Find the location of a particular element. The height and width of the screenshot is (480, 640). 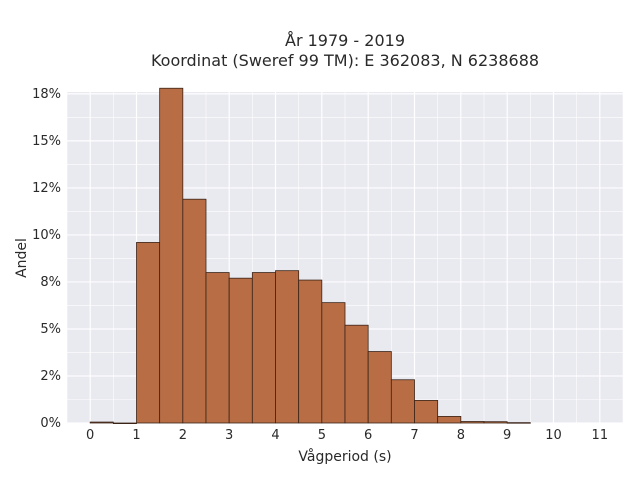

chart-title-line1: År 1979 - 2019 is located at coordinates (345, 40).